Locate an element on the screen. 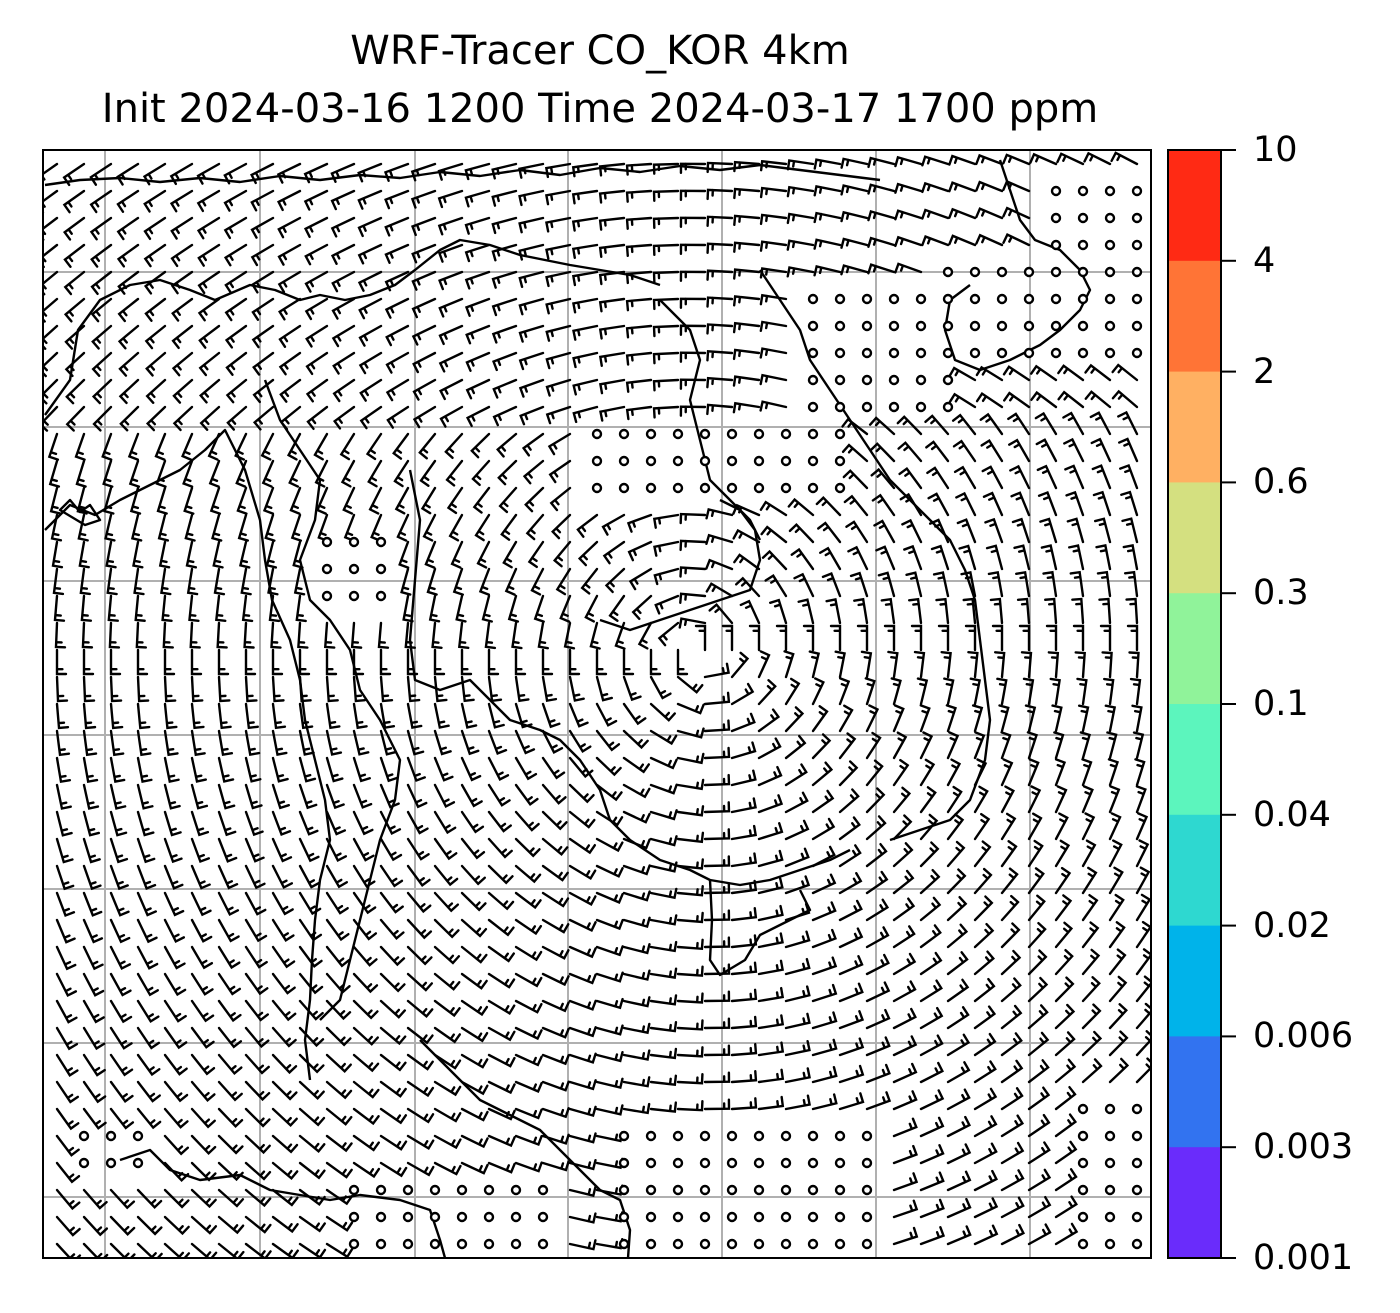 The width and height of the screenshot is (1400, 1313). coastline-peninsula-west is located at coordinates (188, 754).